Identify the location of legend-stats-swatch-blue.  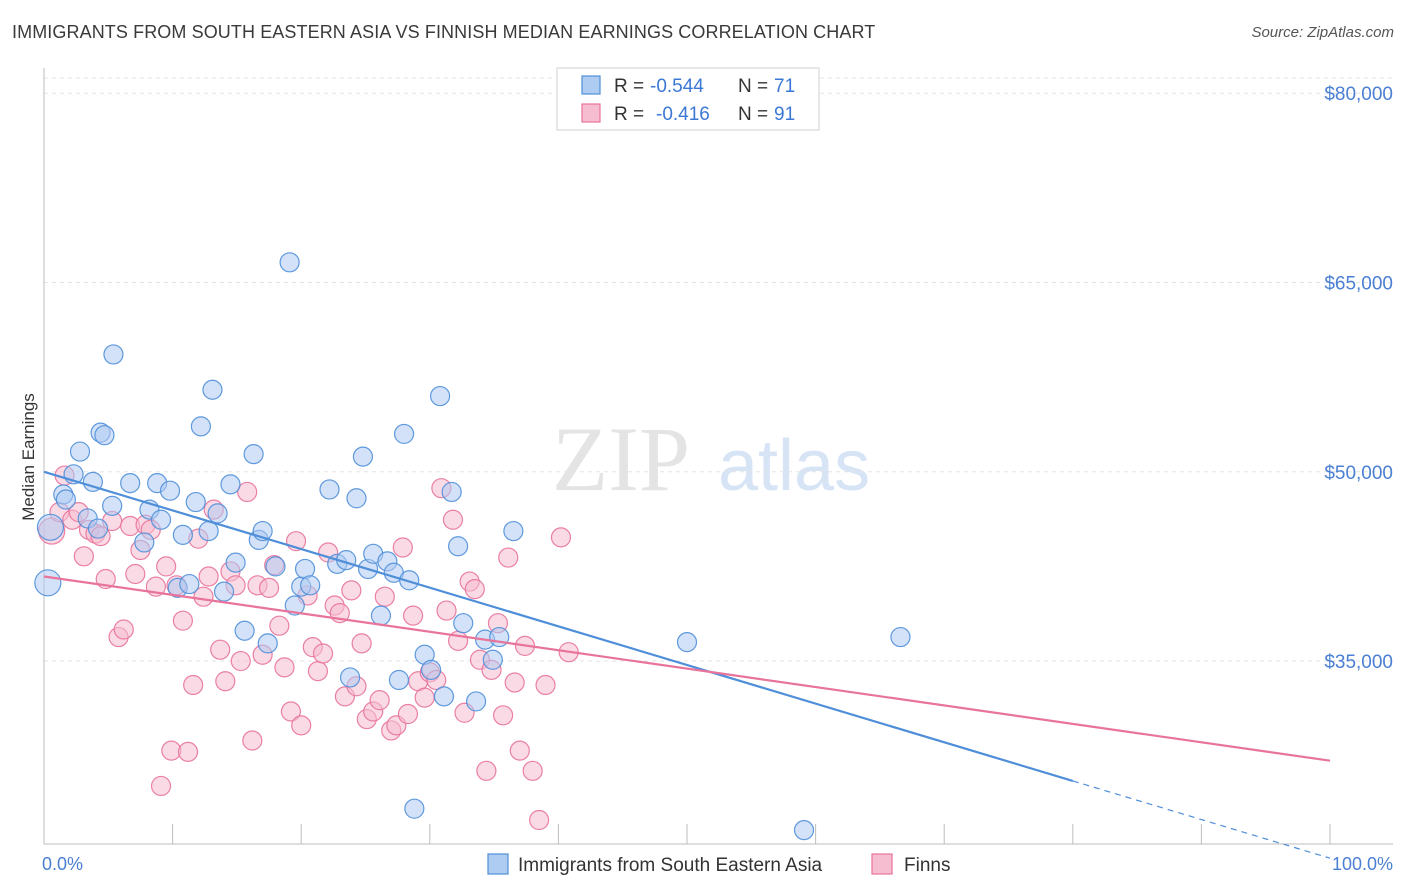
(591, 85).